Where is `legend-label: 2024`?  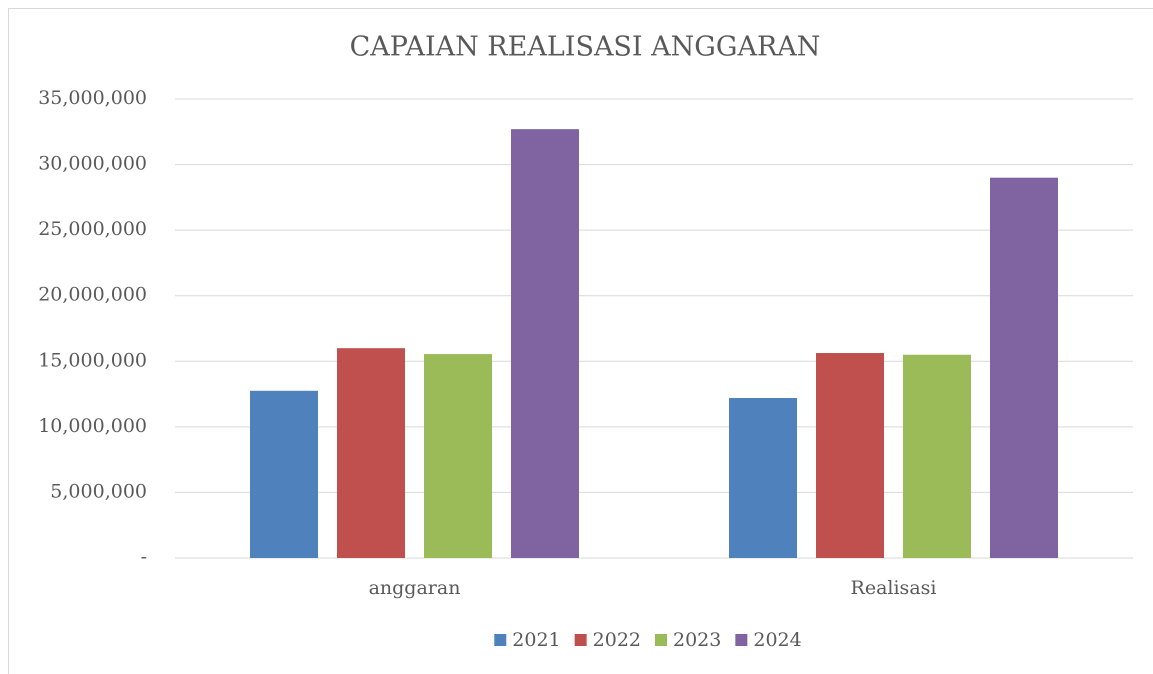
legend-label: 2024 is located at coordinates (777, 640).